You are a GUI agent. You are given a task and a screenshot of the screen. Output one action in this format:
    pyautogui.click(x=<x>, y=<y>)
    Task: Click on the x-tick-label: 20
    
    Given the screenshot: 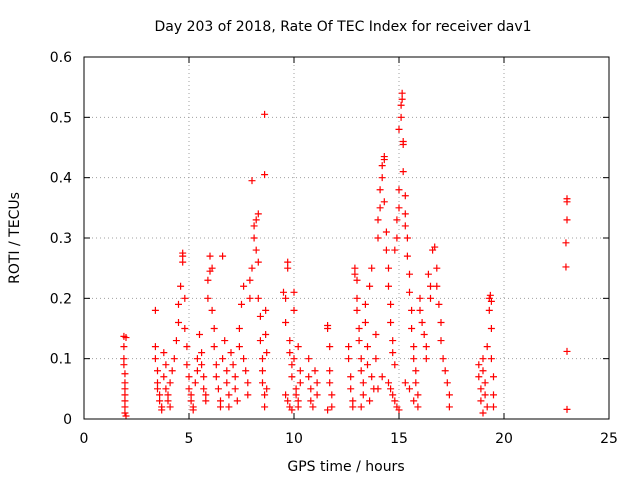 What is the action you would take?
    pyautogui.click(x=504, y=439)
    